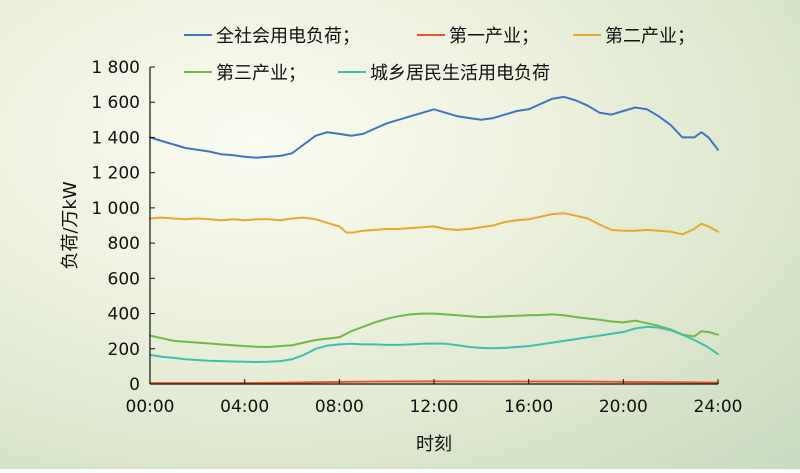 This screenshot has height=473, width=800. I want to click on x-tick-label: 04:00, so click(244, 407).